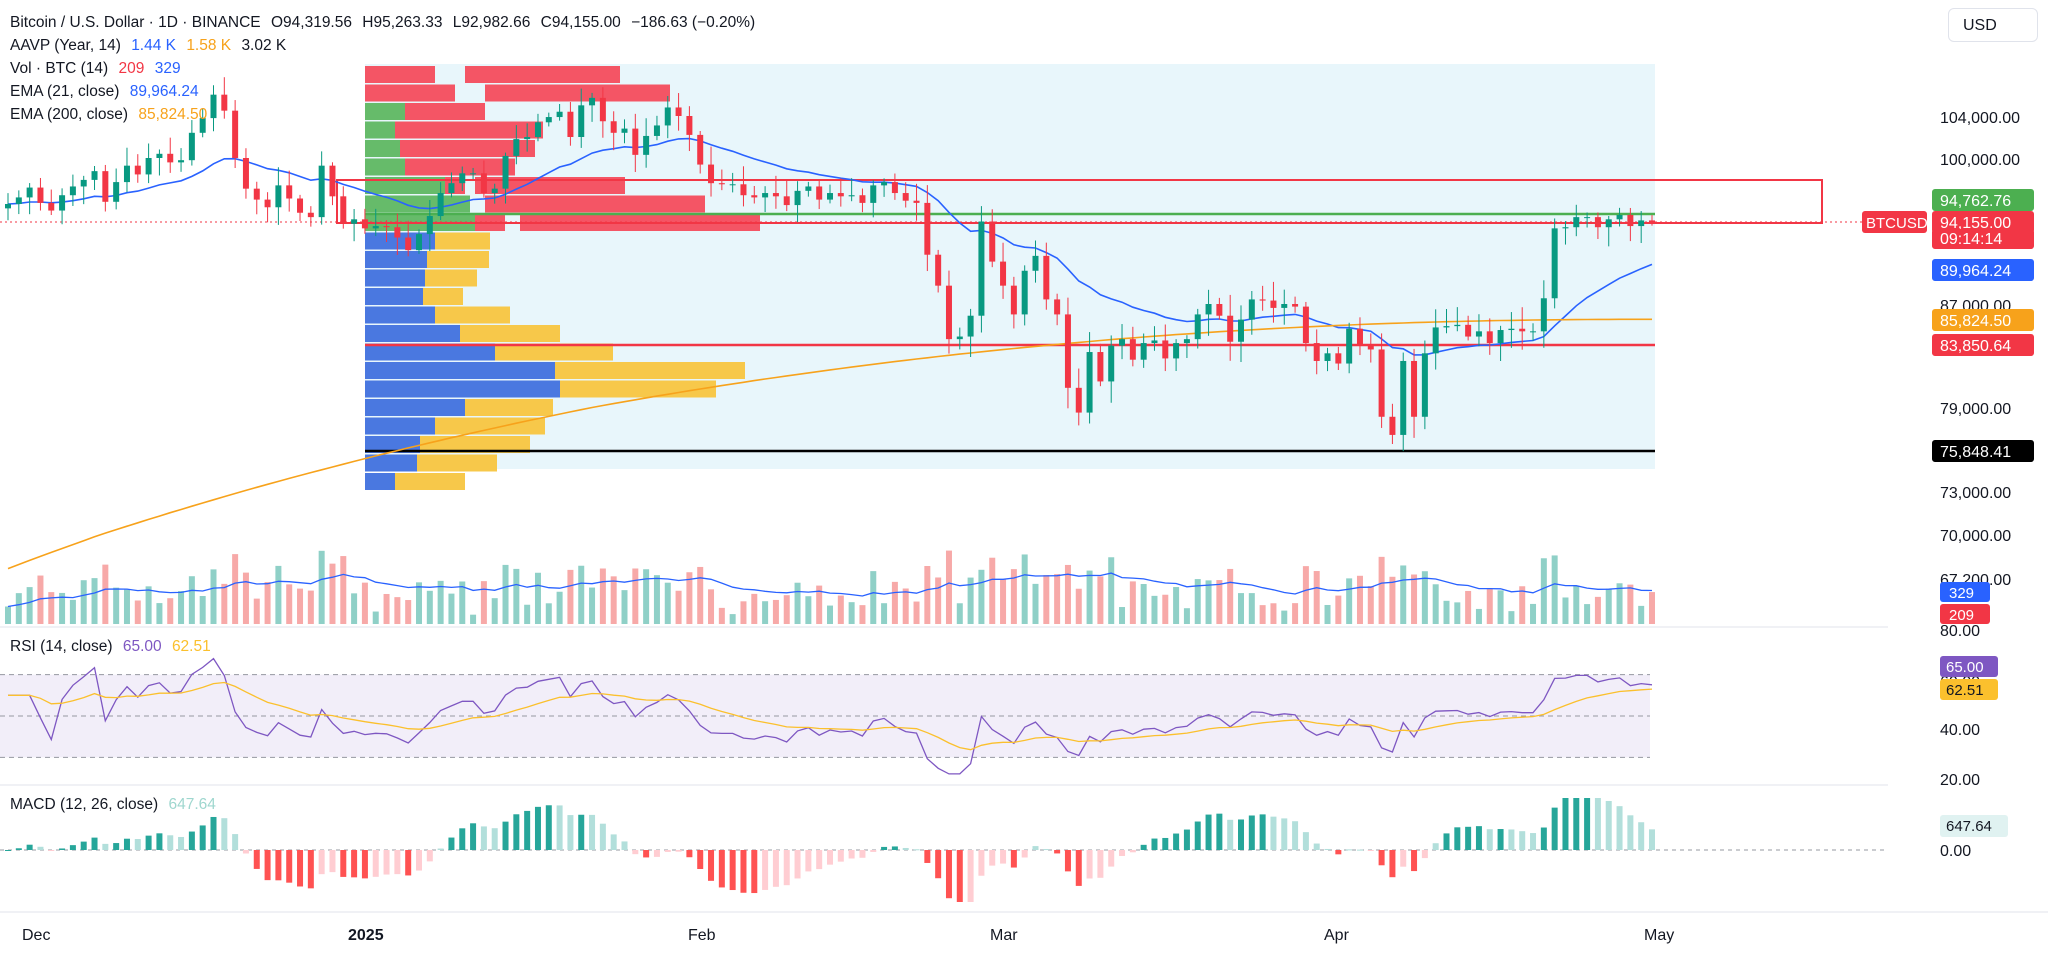 This screenshot has width=2048, height=954. Describe the element at coordinates (142, 646) in the screenshot. I see `rsi-value: 65.00` at that location.